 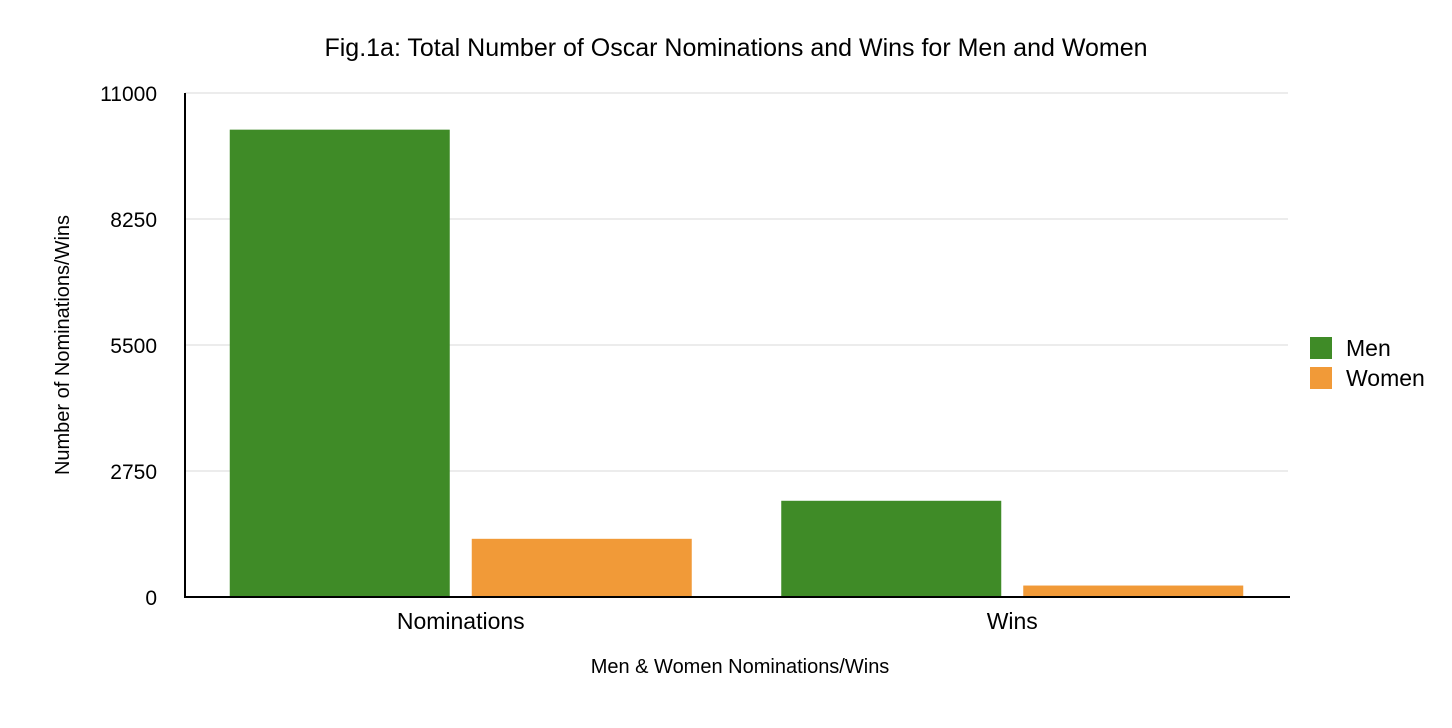 I want to click on y-tick-labels: 0 2750 5500 8250 11000, so click(x=128, y=346).